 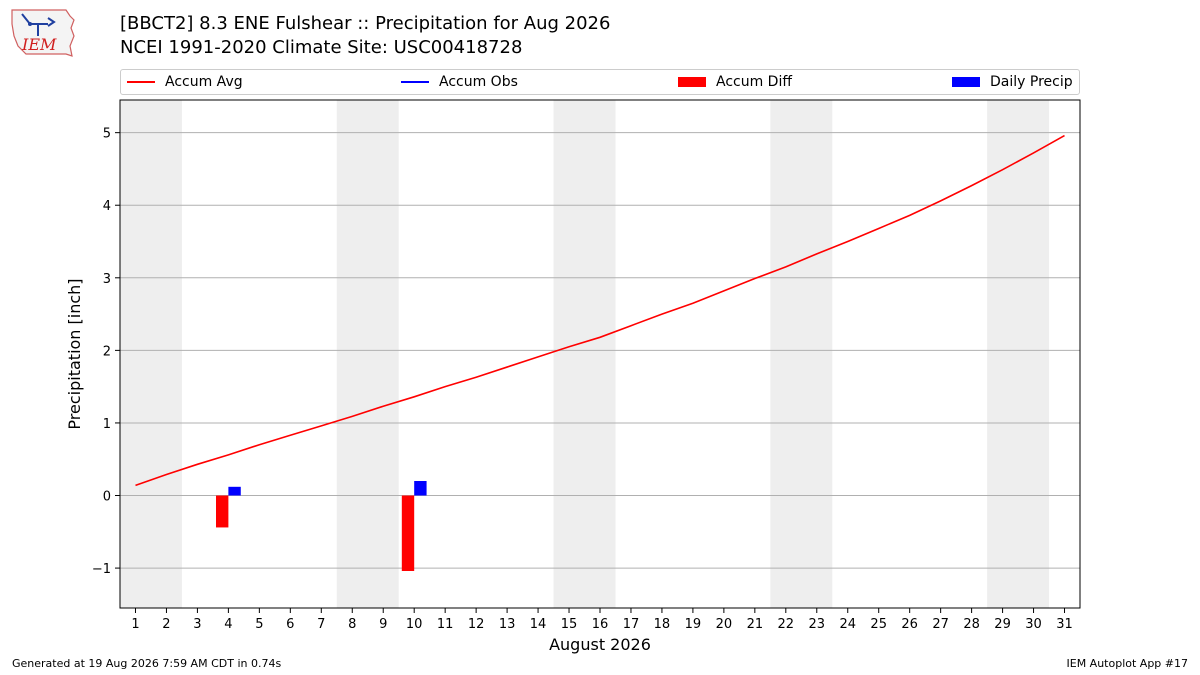 What do you see at coordinates (101, 569) in the screenshot?
I see `y-tick-label: −1` at bounding box center [101, 569].